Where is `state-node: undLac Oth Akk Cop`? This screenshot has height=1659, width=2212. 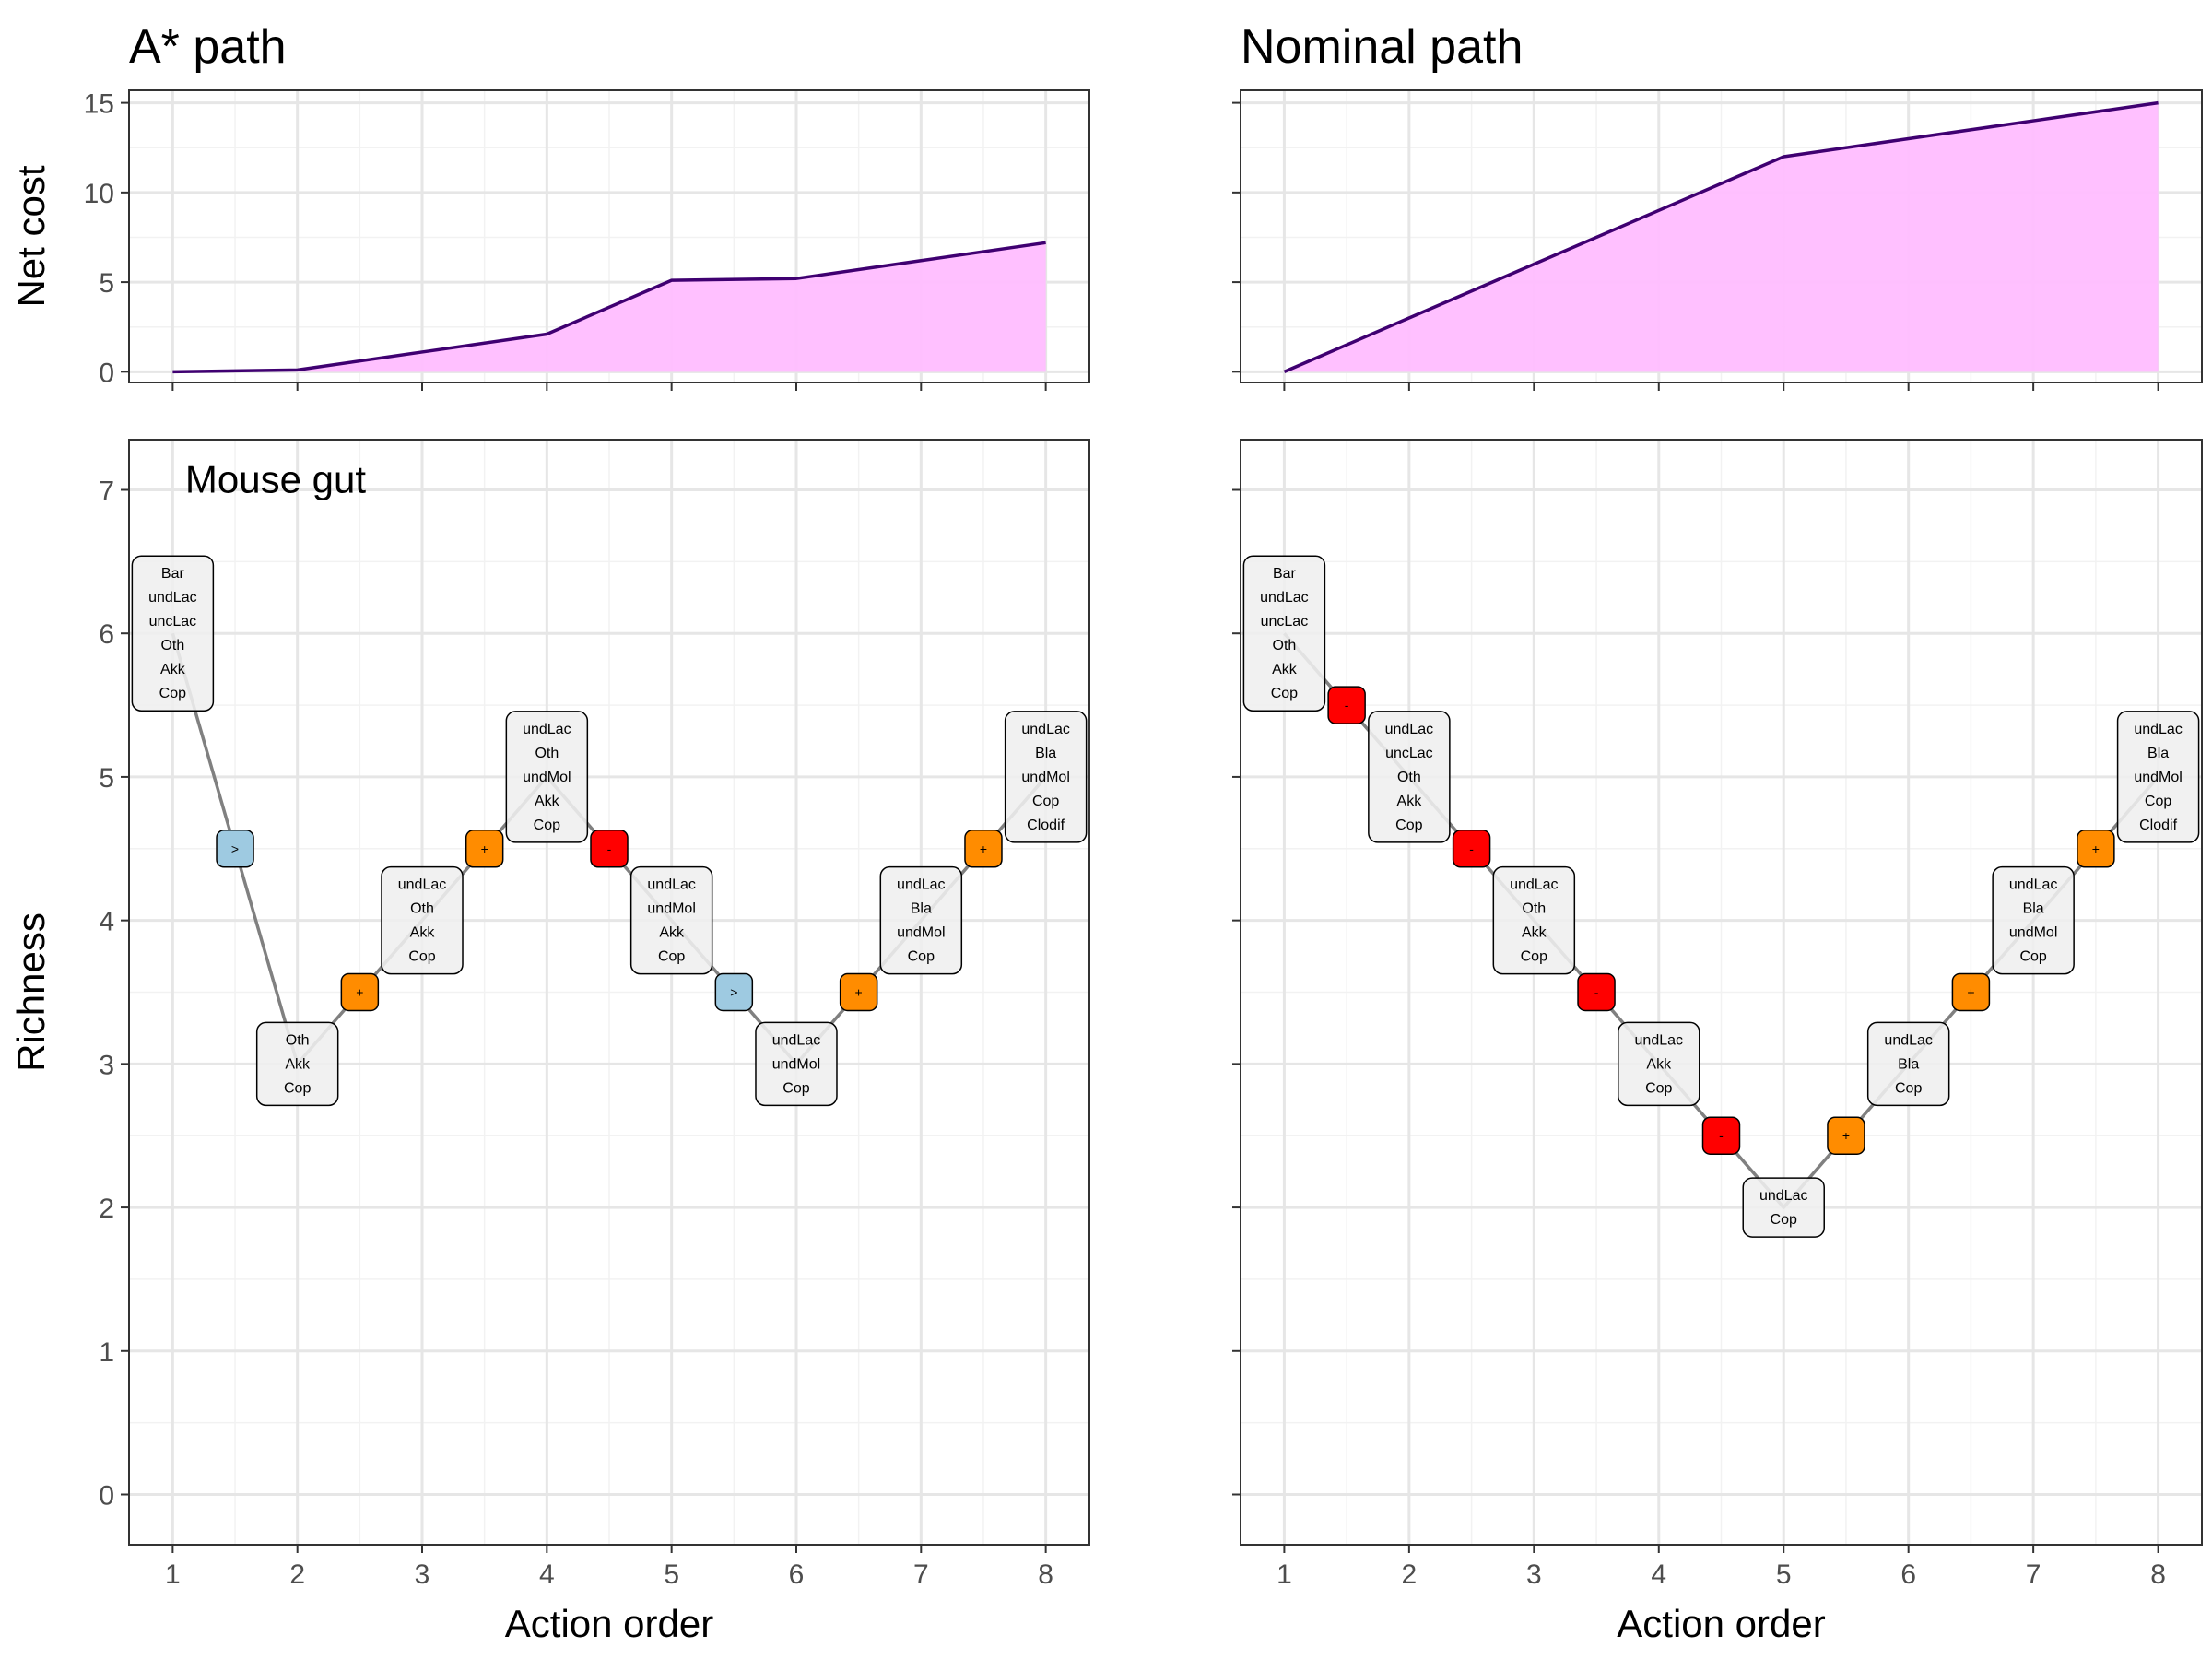 state-node: undLac Oth Akk Cop is located at coordinates (1534, 920).